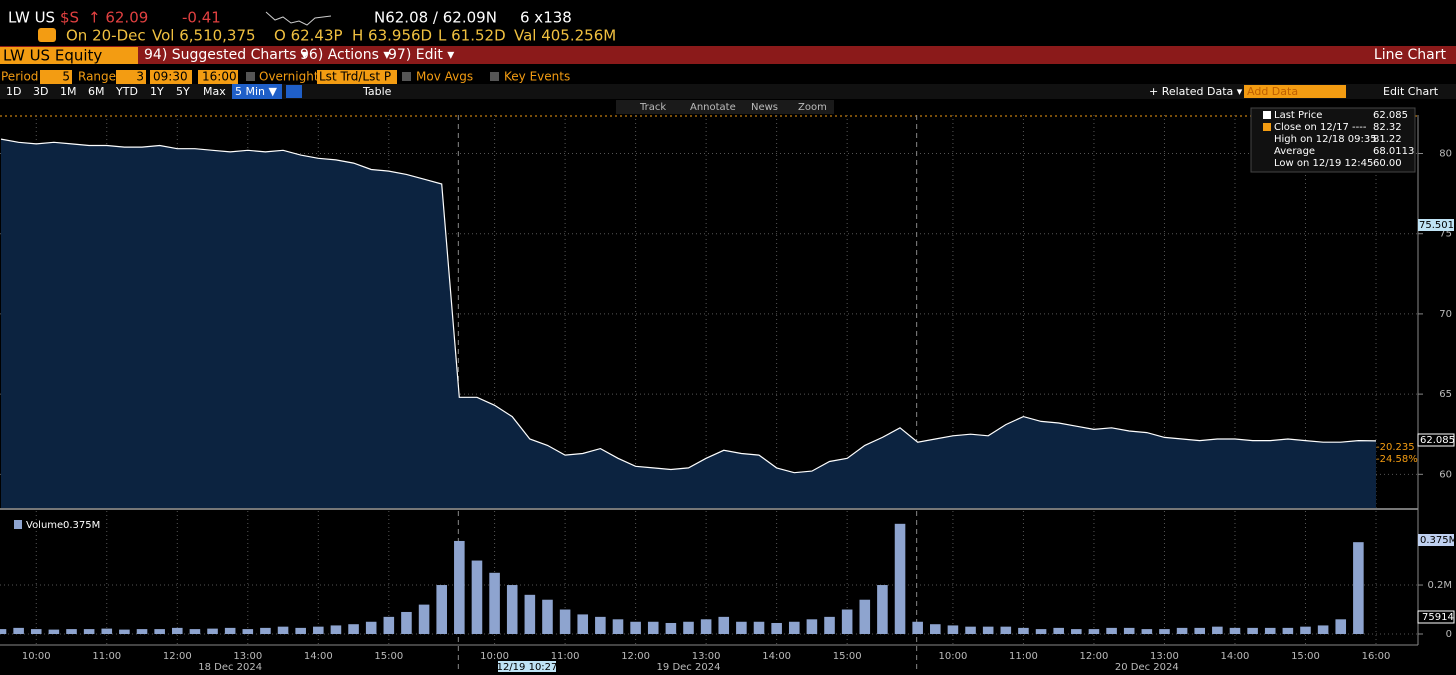 This screenshot has width=1456, height=675. I want to click on setting-label: Key Events, so click(537, 77).